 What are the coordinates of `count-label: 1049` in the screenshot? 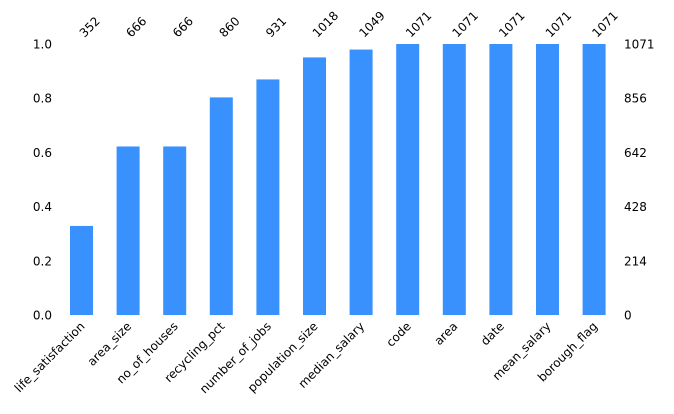 It's located at (371, 24).